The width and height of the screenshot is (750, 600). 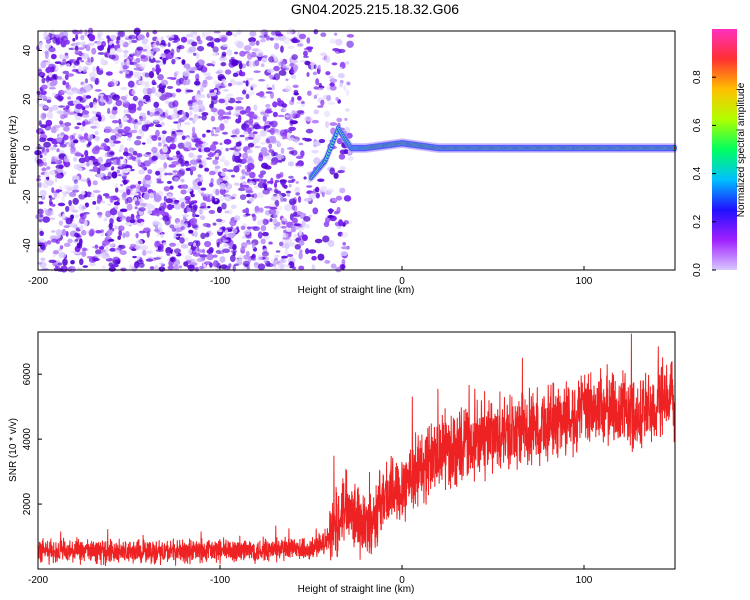 What do you see at coordinates (402, 281) in the screenshot?
I see `spectrogram-x-tick-label: 0` at bounding box center [402, 281].